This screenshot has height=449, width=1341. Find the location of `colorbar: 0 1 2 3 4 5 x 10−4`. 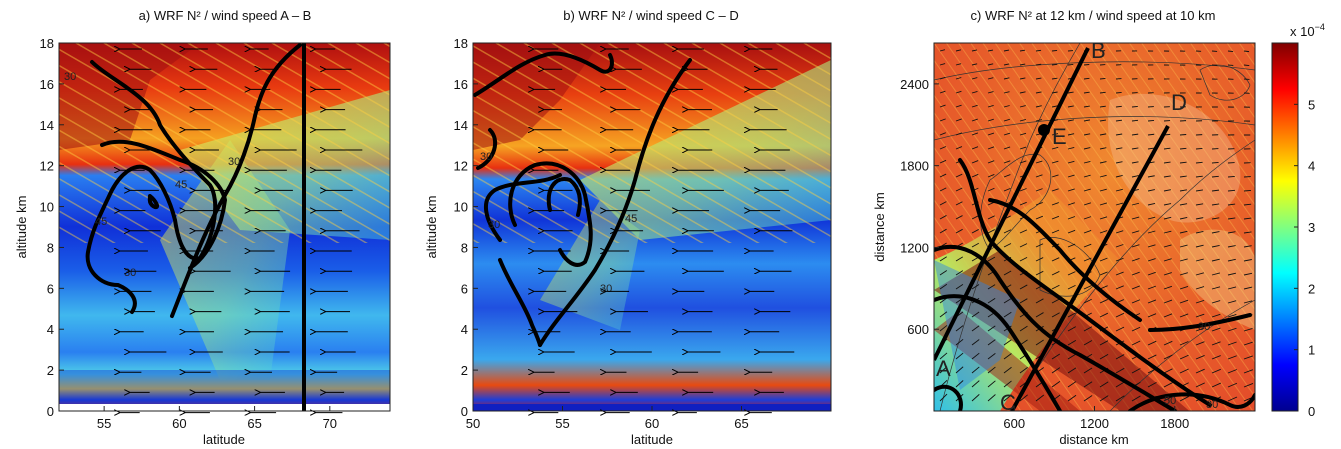

colorbar: 0 1 2 3 4 5 x 10−4 is located at coordinates (1298, 220).